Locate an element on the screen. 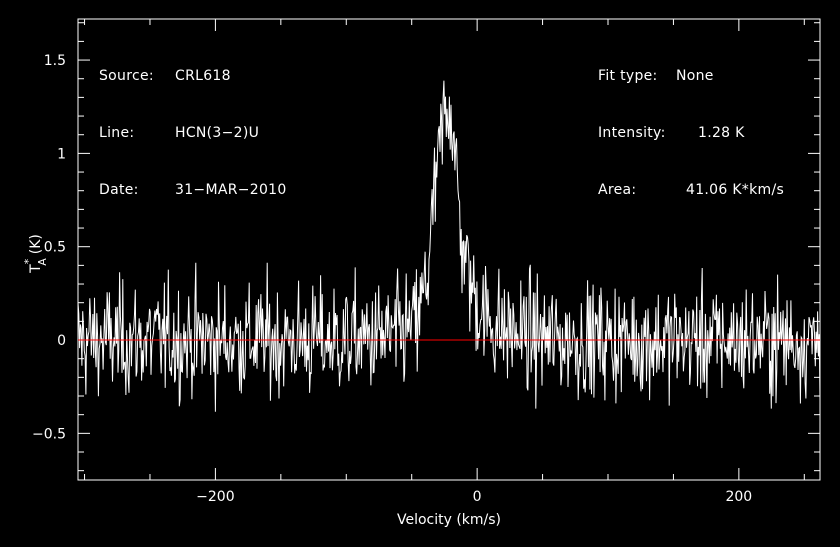  date-label: Date: is located at coordinates (119, 190).